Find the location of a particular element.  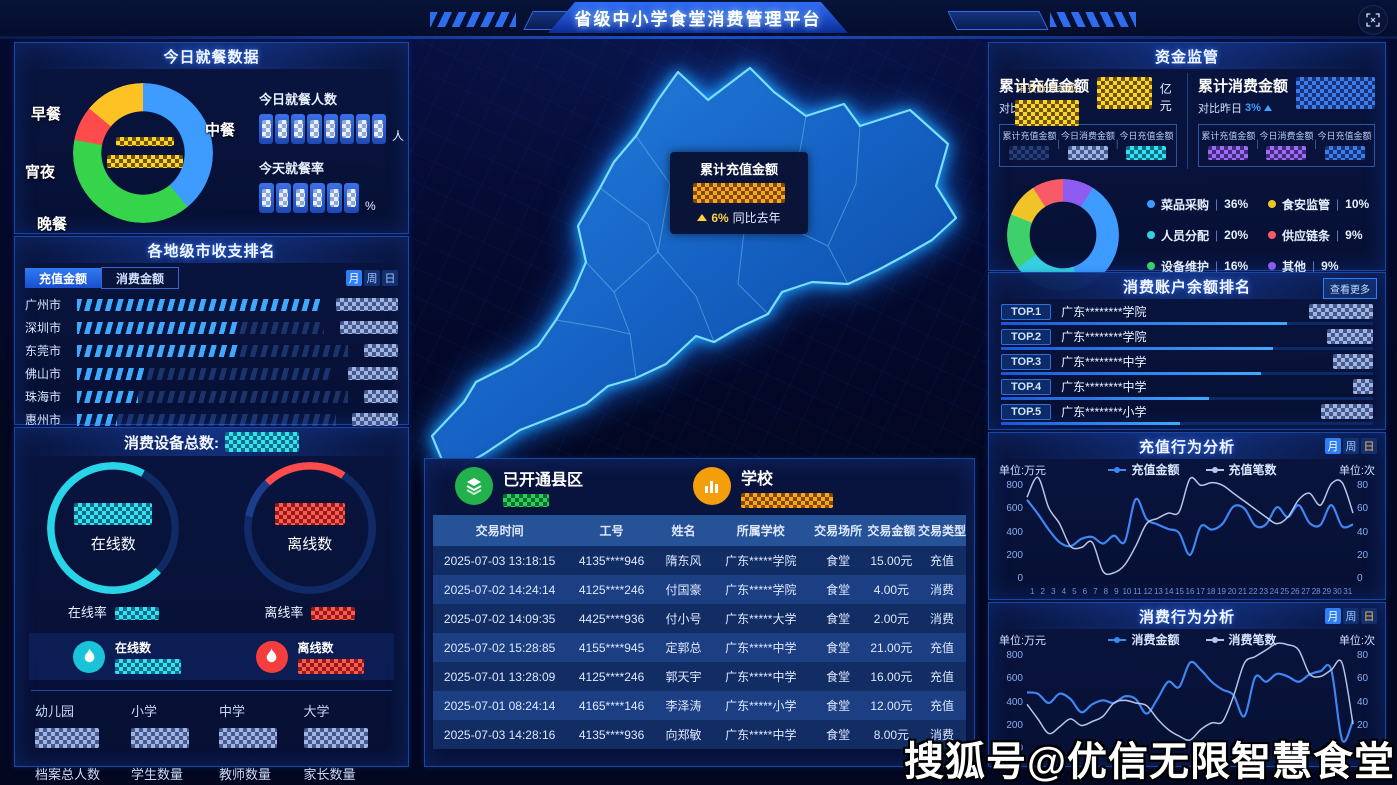

city-bar-row: 深圳市 is located at coordinates (211, 327).